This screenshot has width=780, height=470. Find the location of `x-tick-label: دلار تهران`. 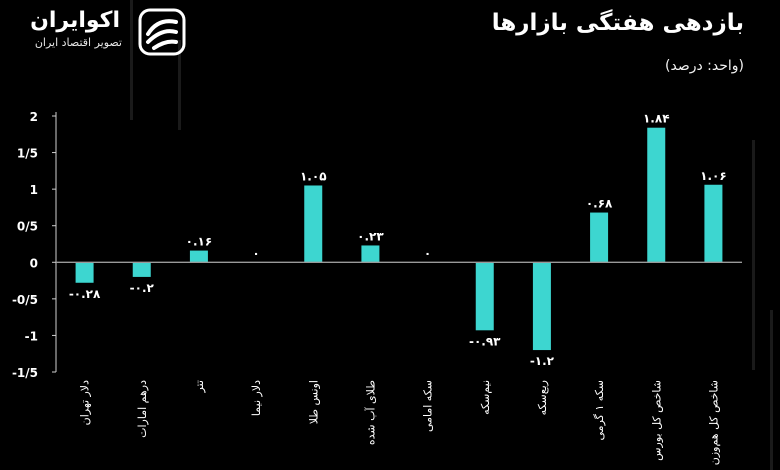

x-tick-label: دلار تهران is located at coordinates (85, 402).